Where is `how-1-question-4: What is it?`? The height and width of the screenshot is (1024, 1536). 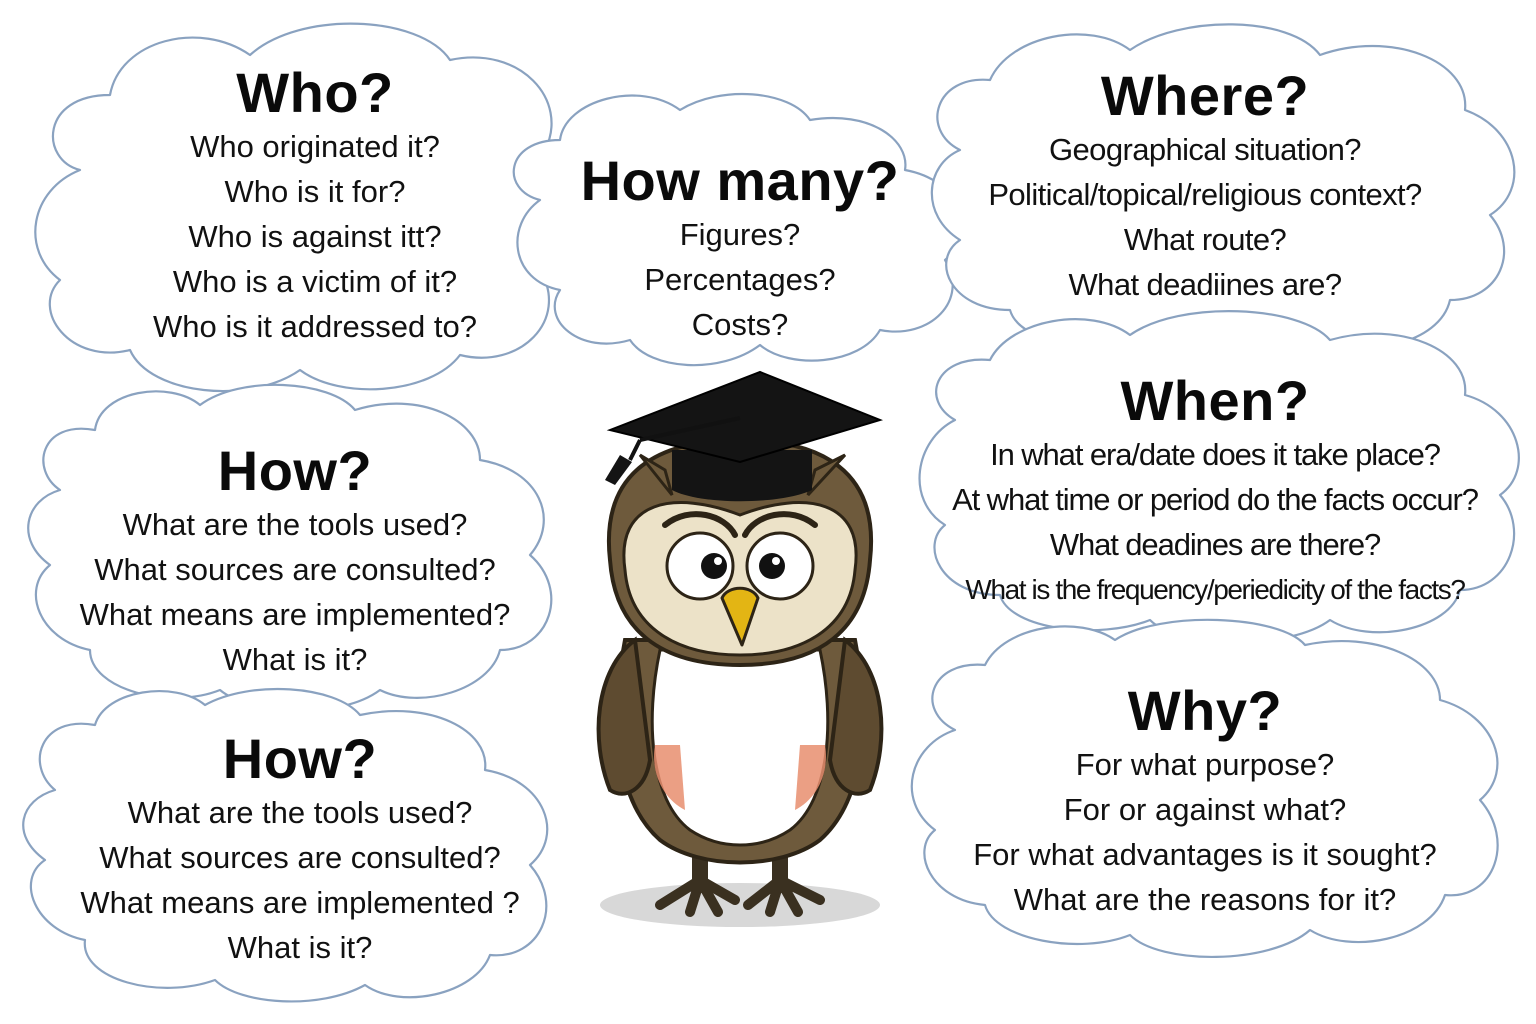
how-1-question-4: What is it? is located at coordinates (295, 659).